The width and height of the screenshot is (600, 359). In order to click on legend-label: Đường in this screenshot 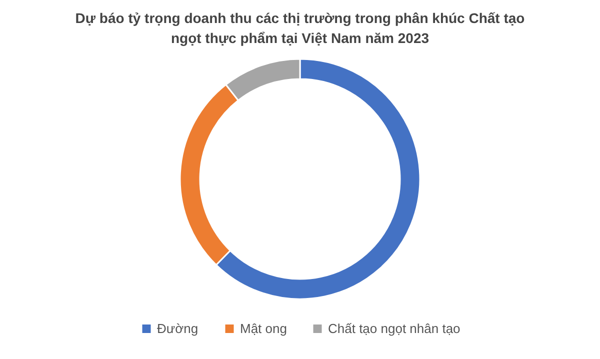, I will do `click(177, 328)`.